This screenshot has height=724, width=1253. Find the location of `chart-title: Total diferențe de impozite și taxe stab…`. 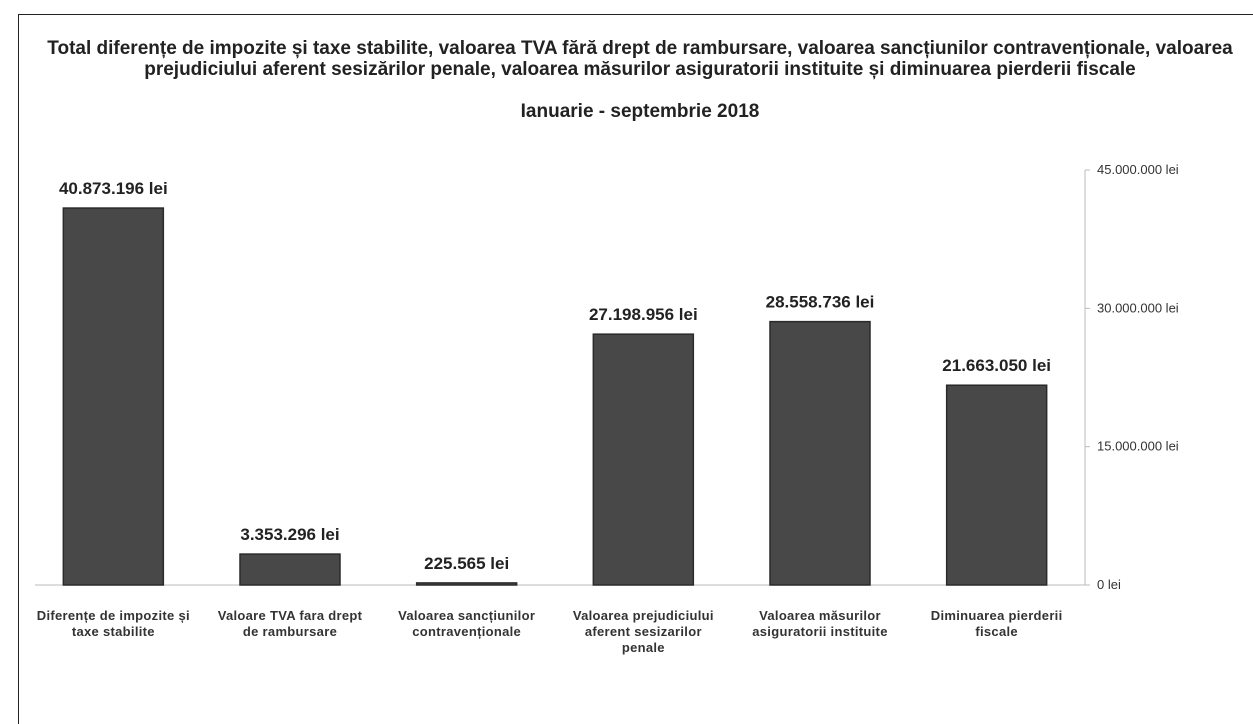

chart-title: Total diferențe de impozite și taxe stab… is located at coordinates (640, 59).